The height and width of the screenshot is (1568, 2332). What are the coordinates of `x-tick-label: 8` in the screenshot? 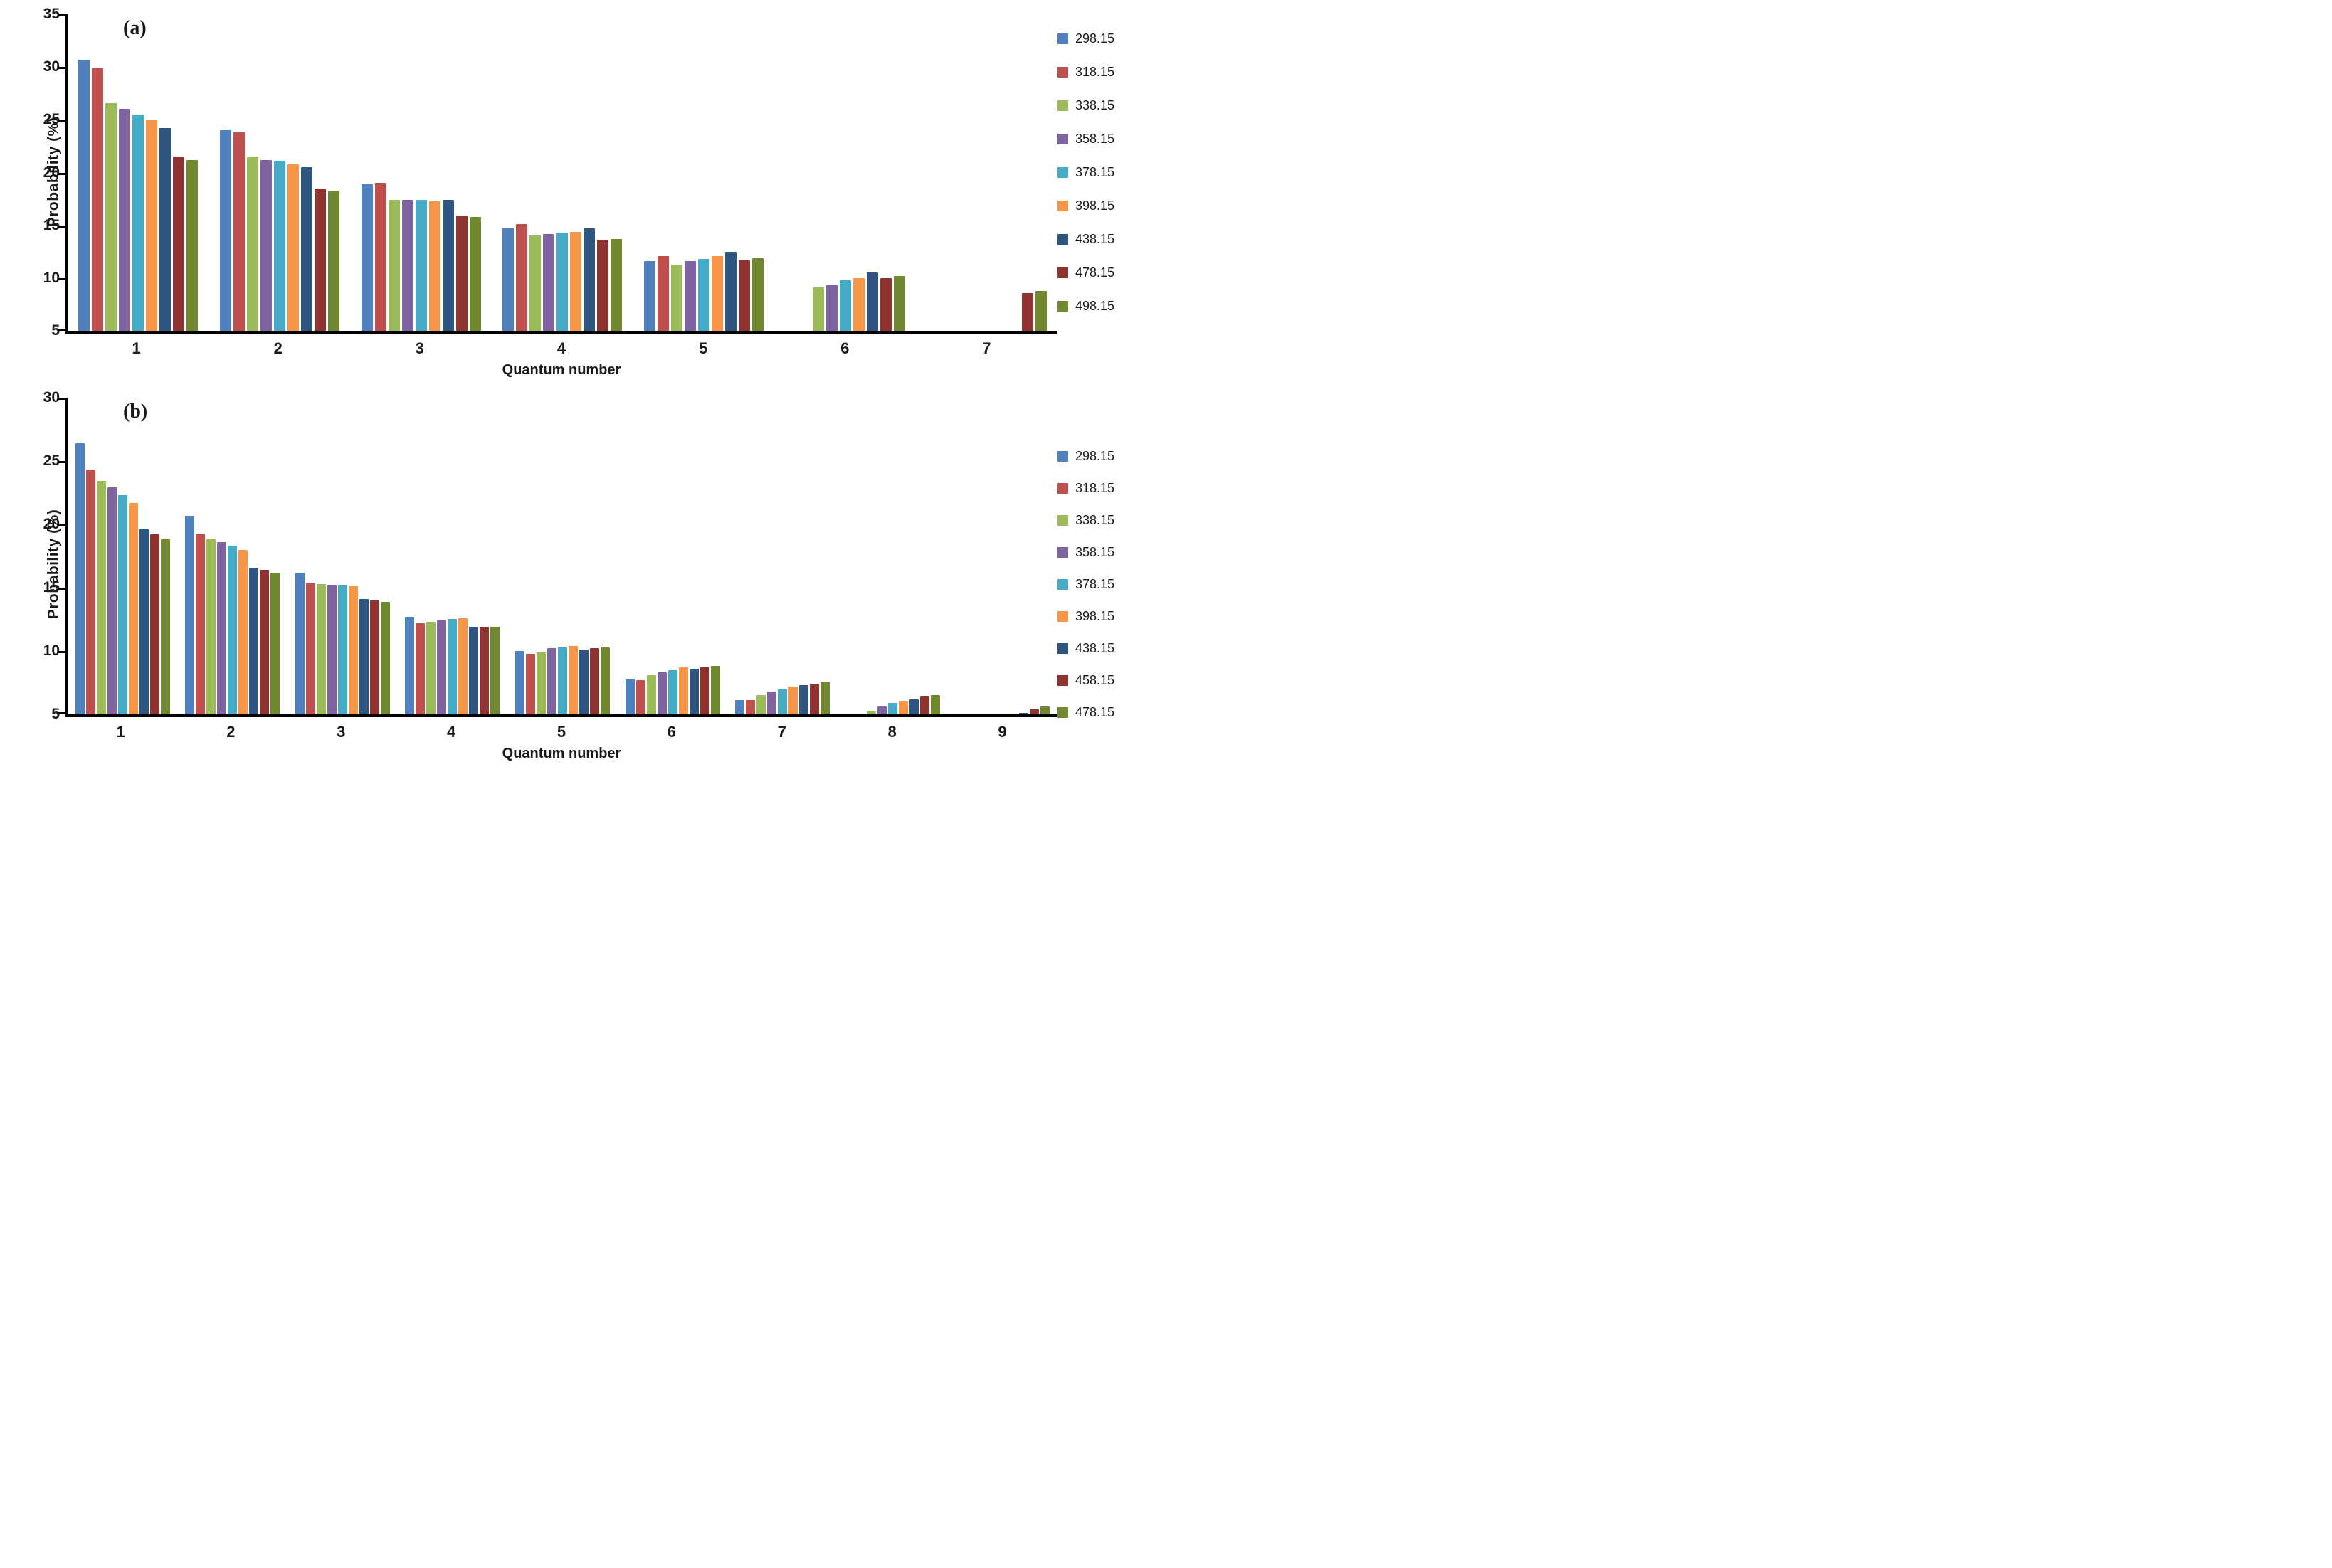 It's located at (892, 732).